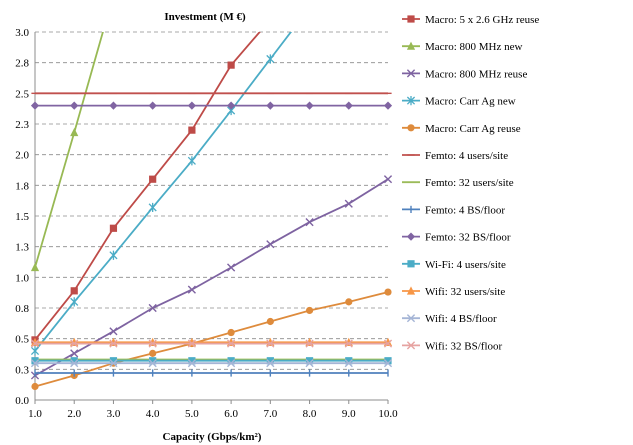 This screenshot has height=445, width=633. I want to click on legend-item: Macro: 800 MHz reuse, so click(464, 74).